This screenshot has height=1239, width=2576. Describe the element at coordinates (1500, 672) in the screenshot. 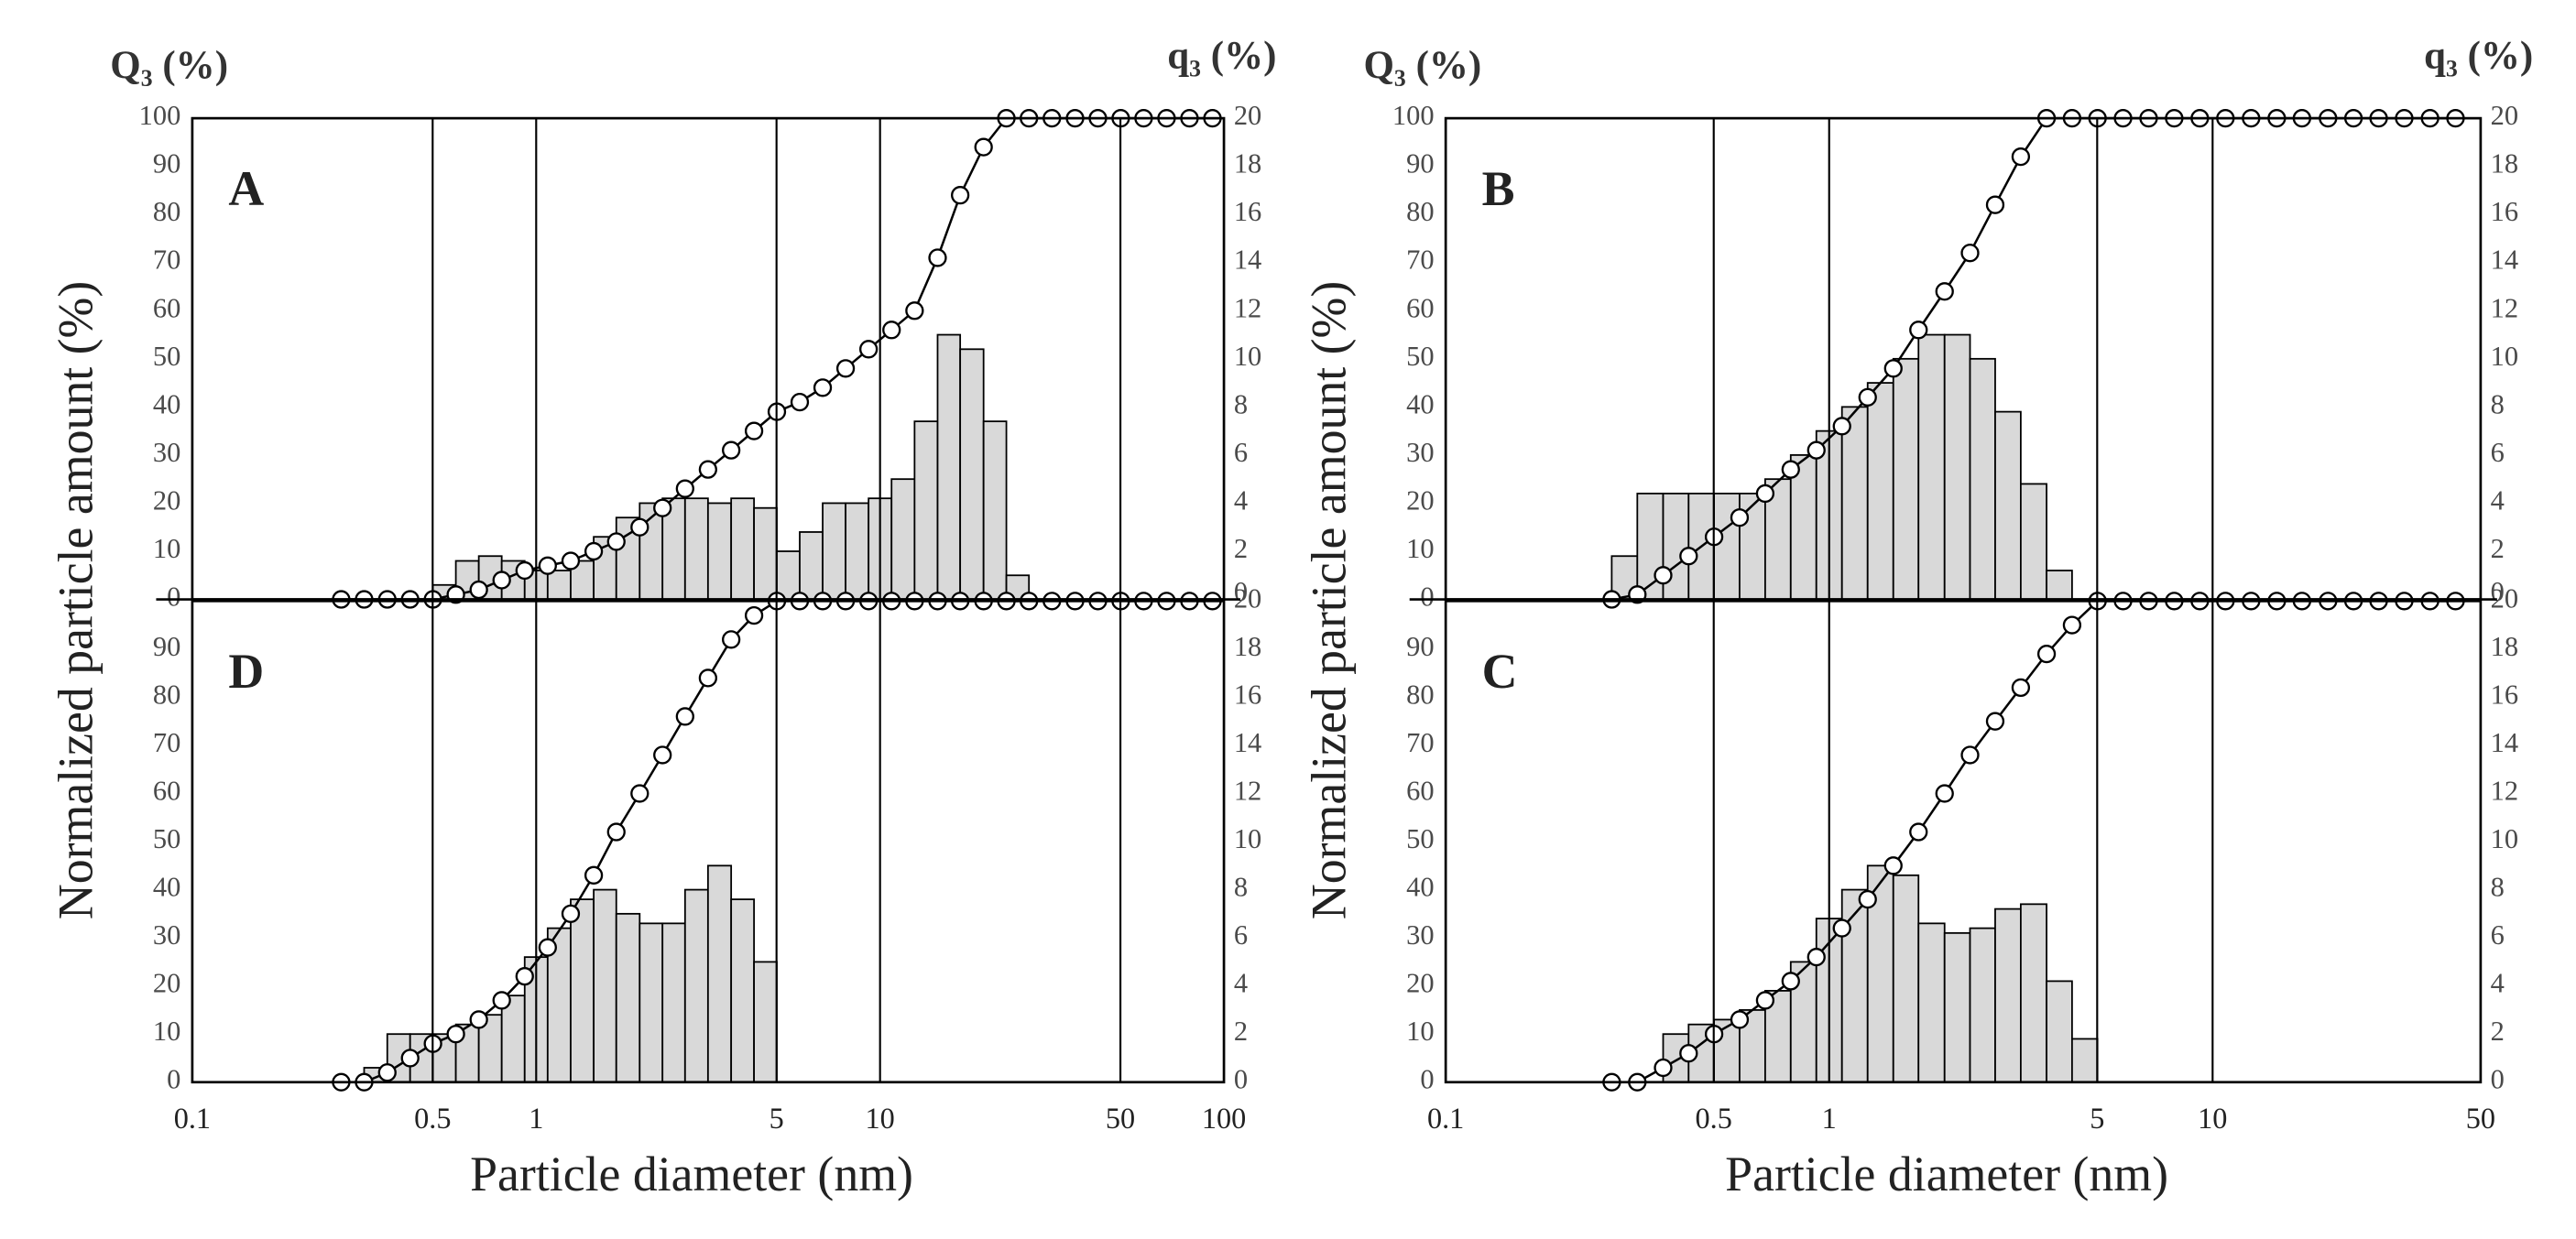

I see `panel-label: C` at that location.